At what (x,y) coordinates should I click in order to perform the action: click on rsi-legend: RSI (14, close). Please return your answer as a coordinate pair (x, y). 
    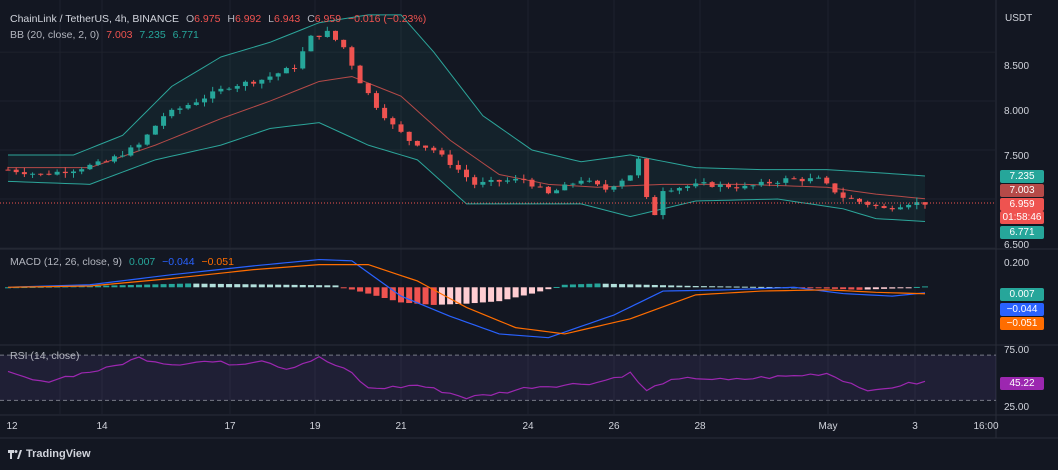
    Looking at the image, I should click on (46, 356).